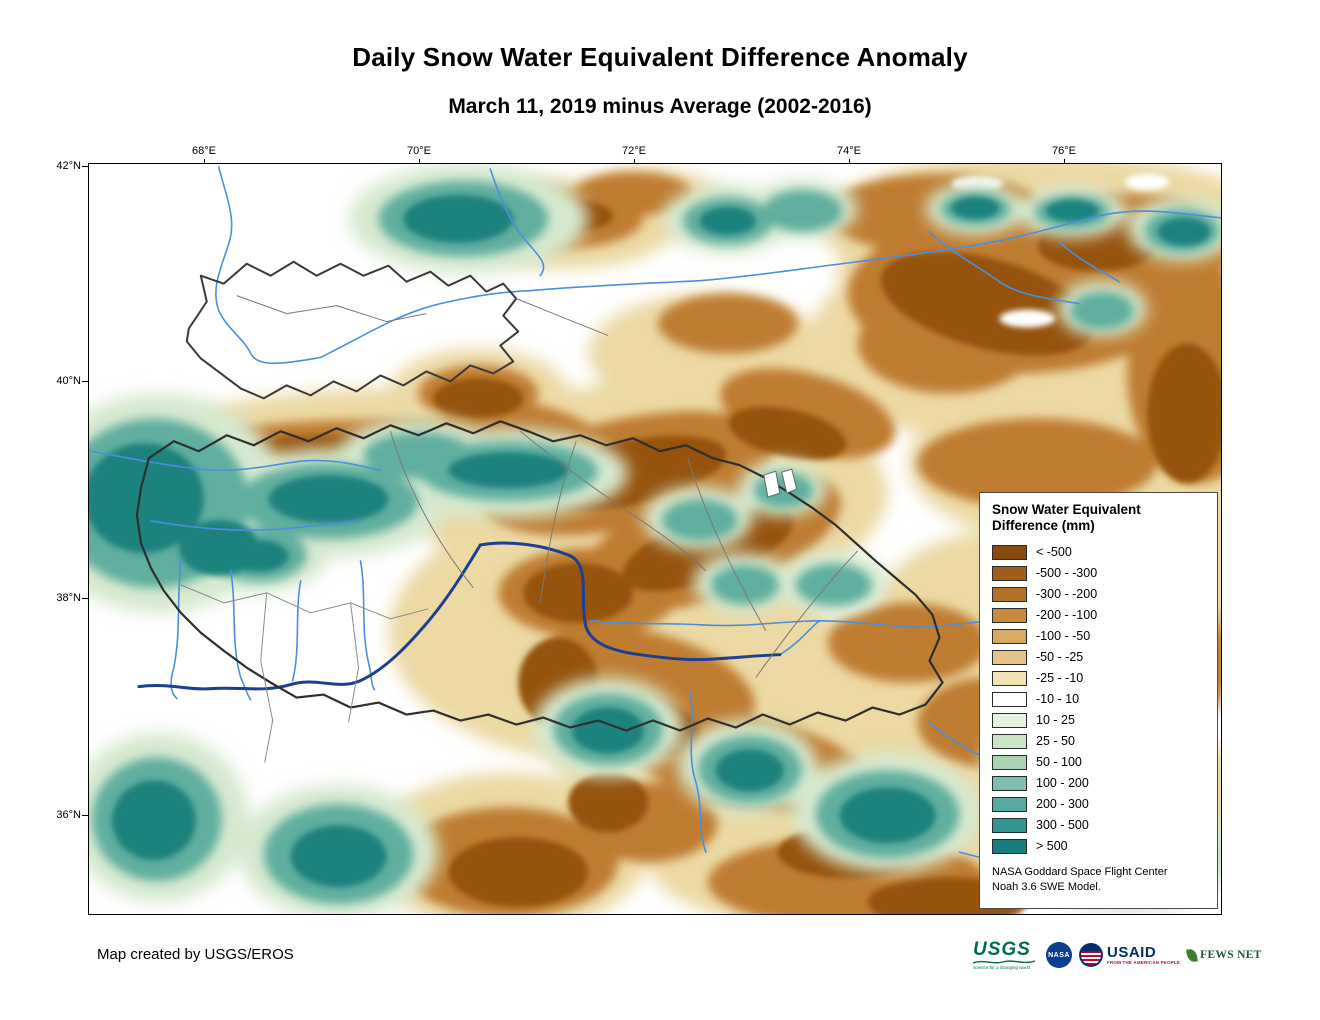  Describe the element at coordinates (1192, 955) in the screenshot. I see `fewsnet-leaf-icon` at that location.